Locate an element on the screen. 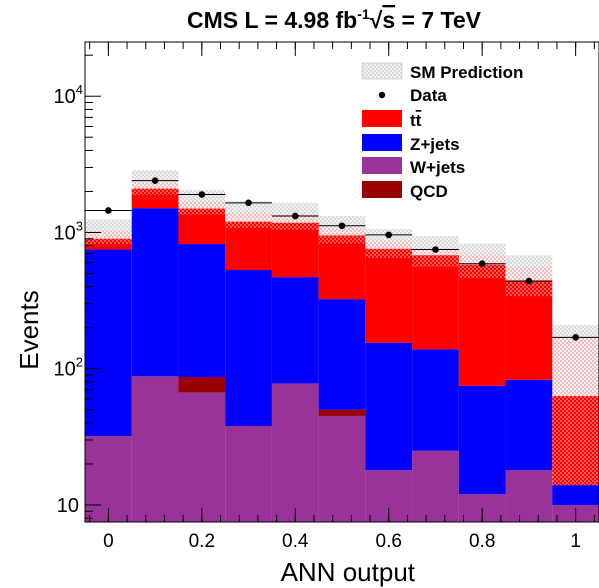 The width and height of the screenshot is (599, 588). legend-swatch-wjets is located at coordinates (382, 165).